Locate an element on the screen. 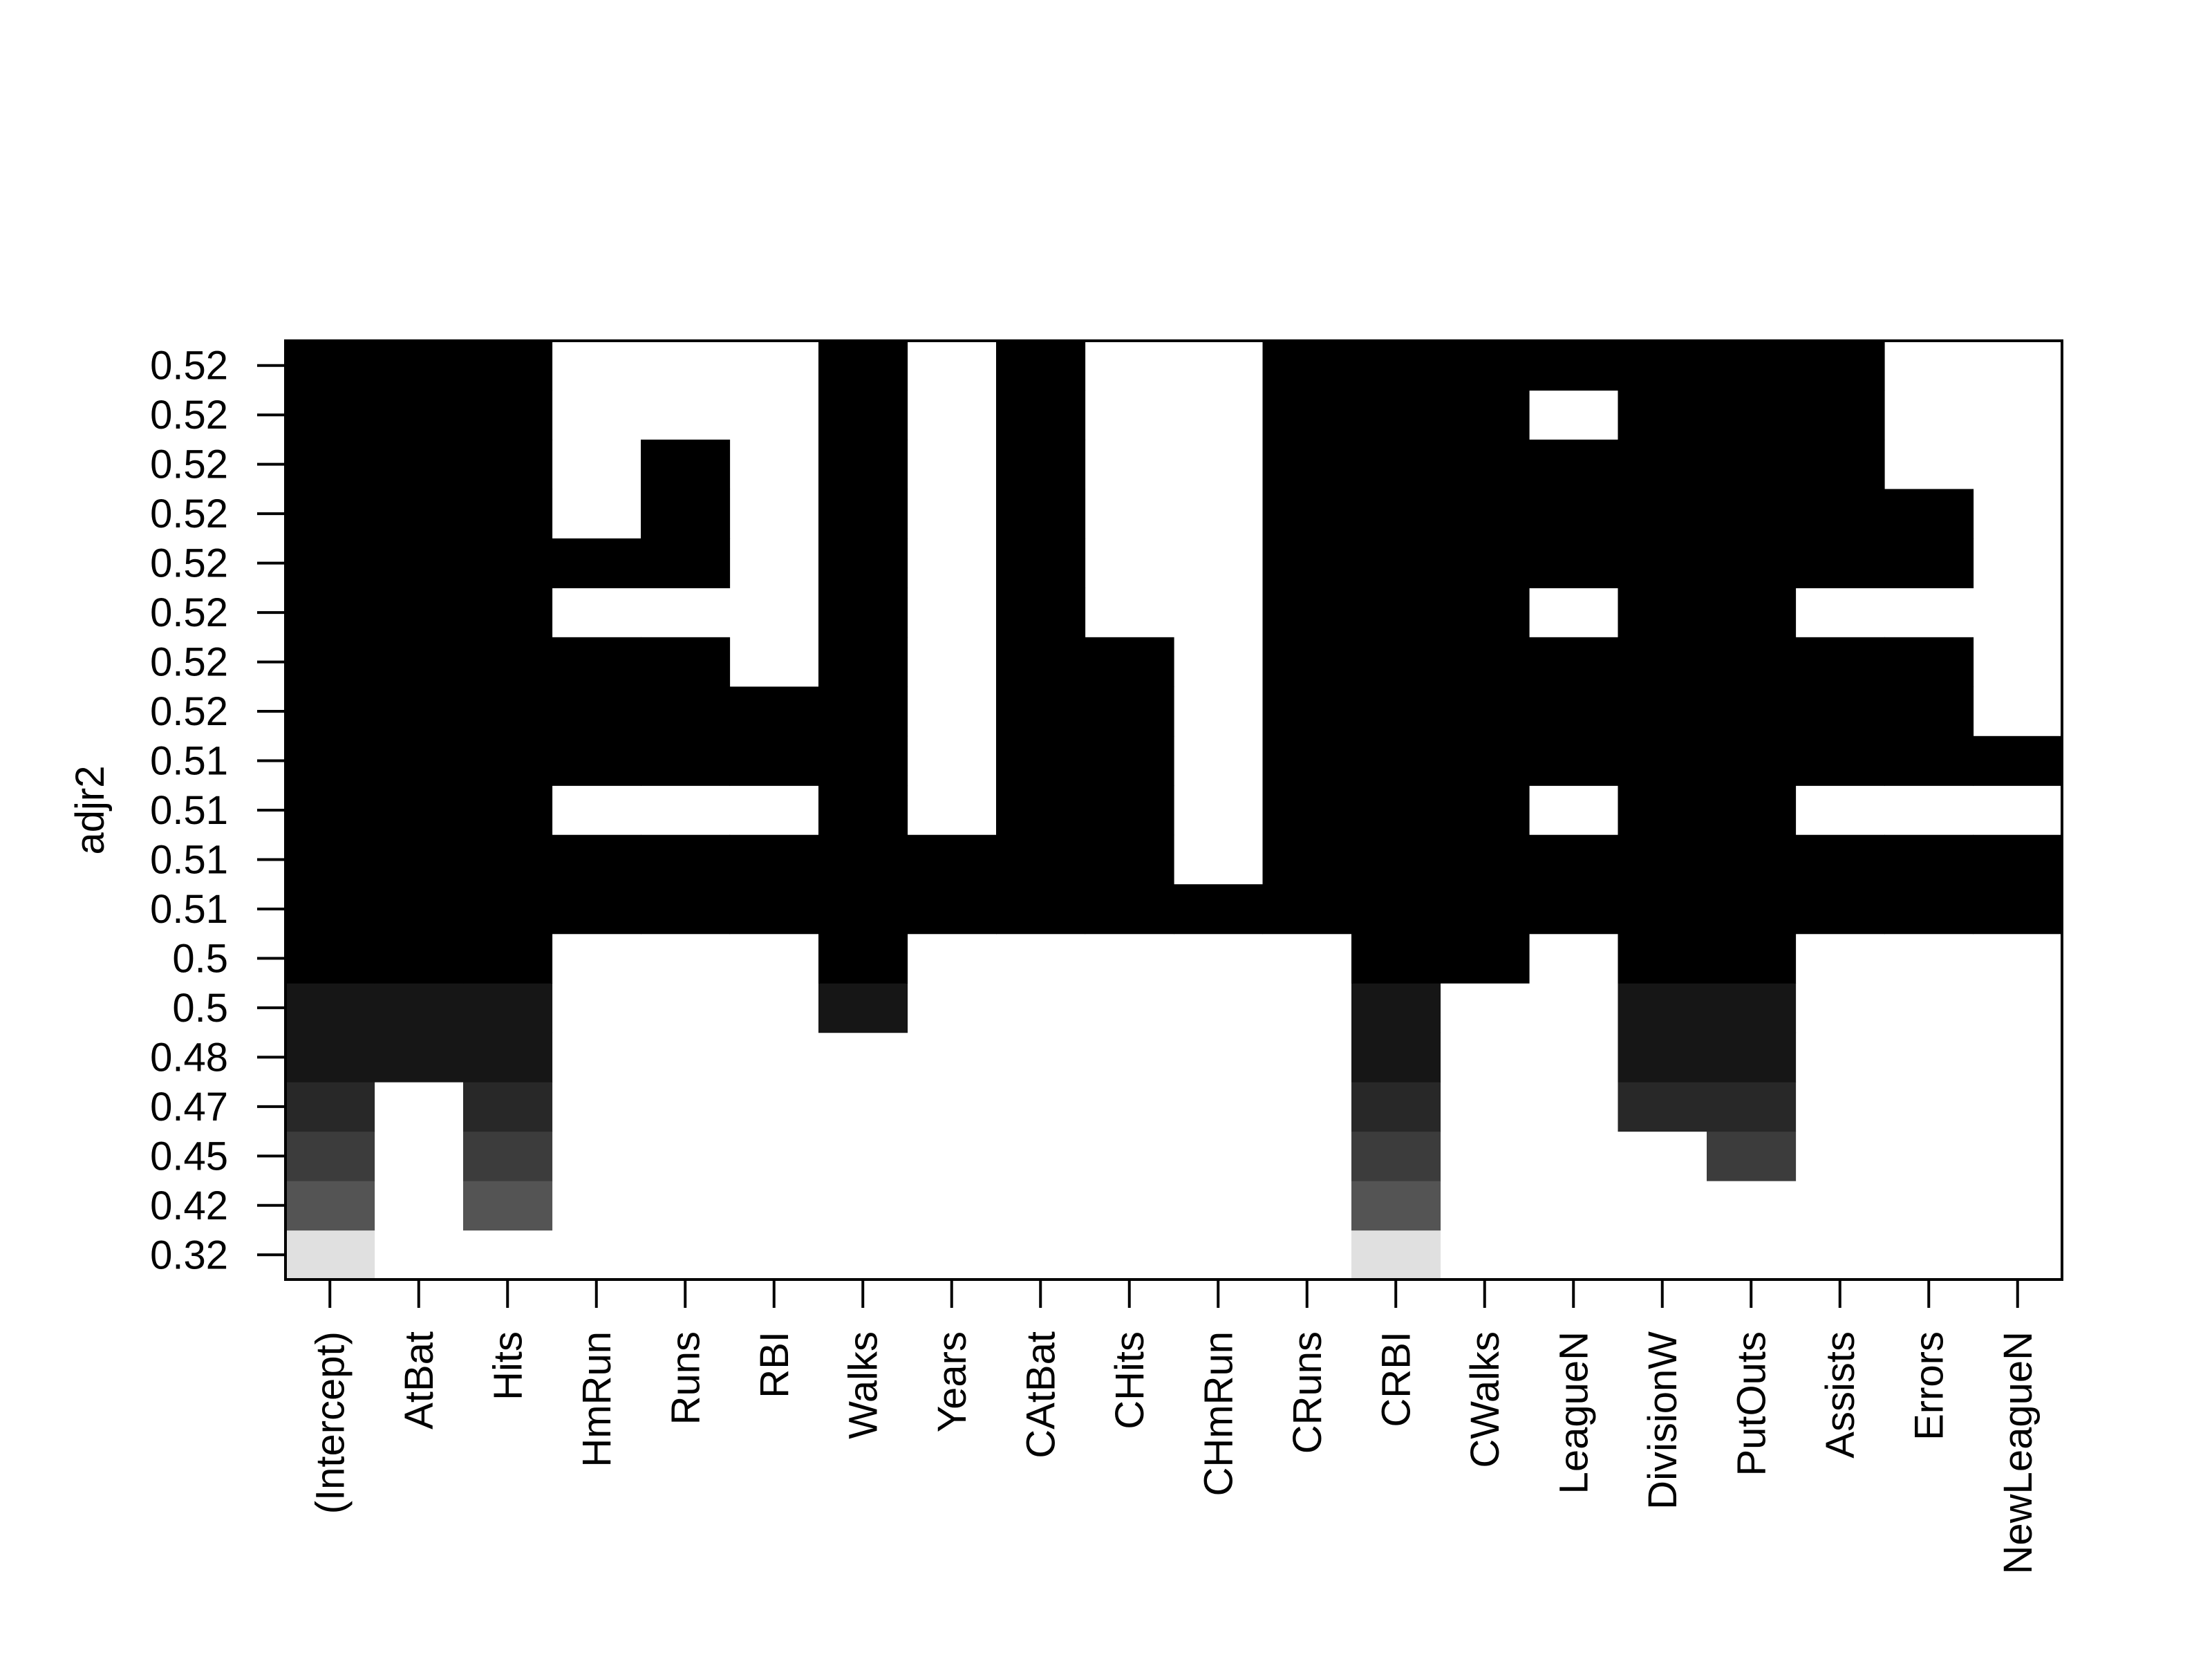 This screenshot has width=2212, height=1659. y-tick-label: 0.32 is located at coordinates (189, 1255).